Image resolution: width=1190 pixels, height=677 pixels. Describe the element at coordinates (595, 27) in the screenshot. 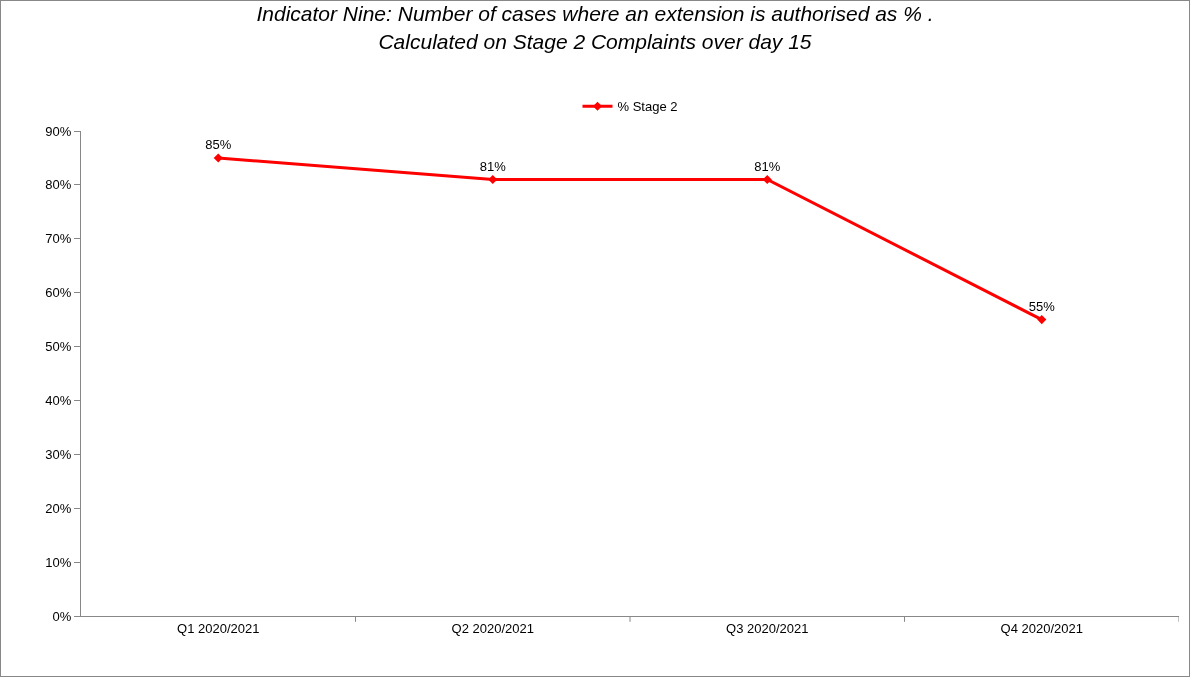

I see `chart-title: Indicator Nine: Number of cases where an extension is authorised as % . Calculated on Stage 2 Complaints over day 15` at that location.